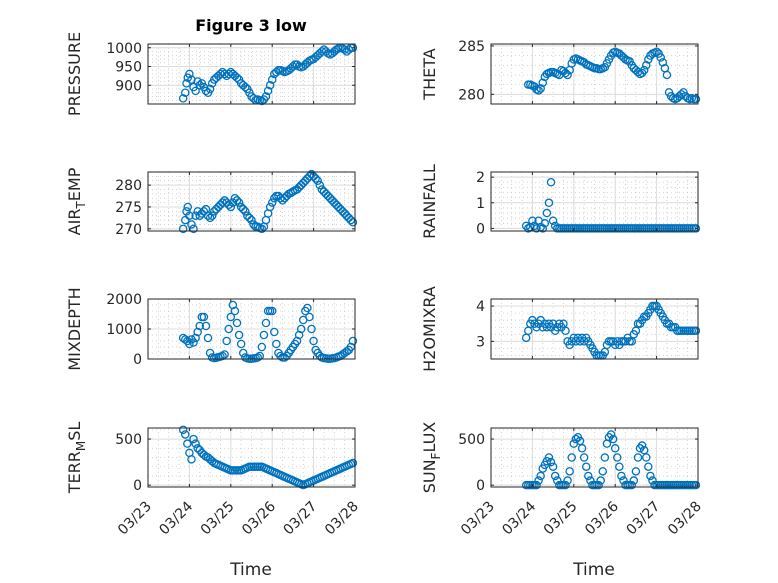 The height and width of the screenshot is (583, 778). Describe the element at coordinates (128, 68) in the screenshot. I see `y-tick-label: 950` at that location.